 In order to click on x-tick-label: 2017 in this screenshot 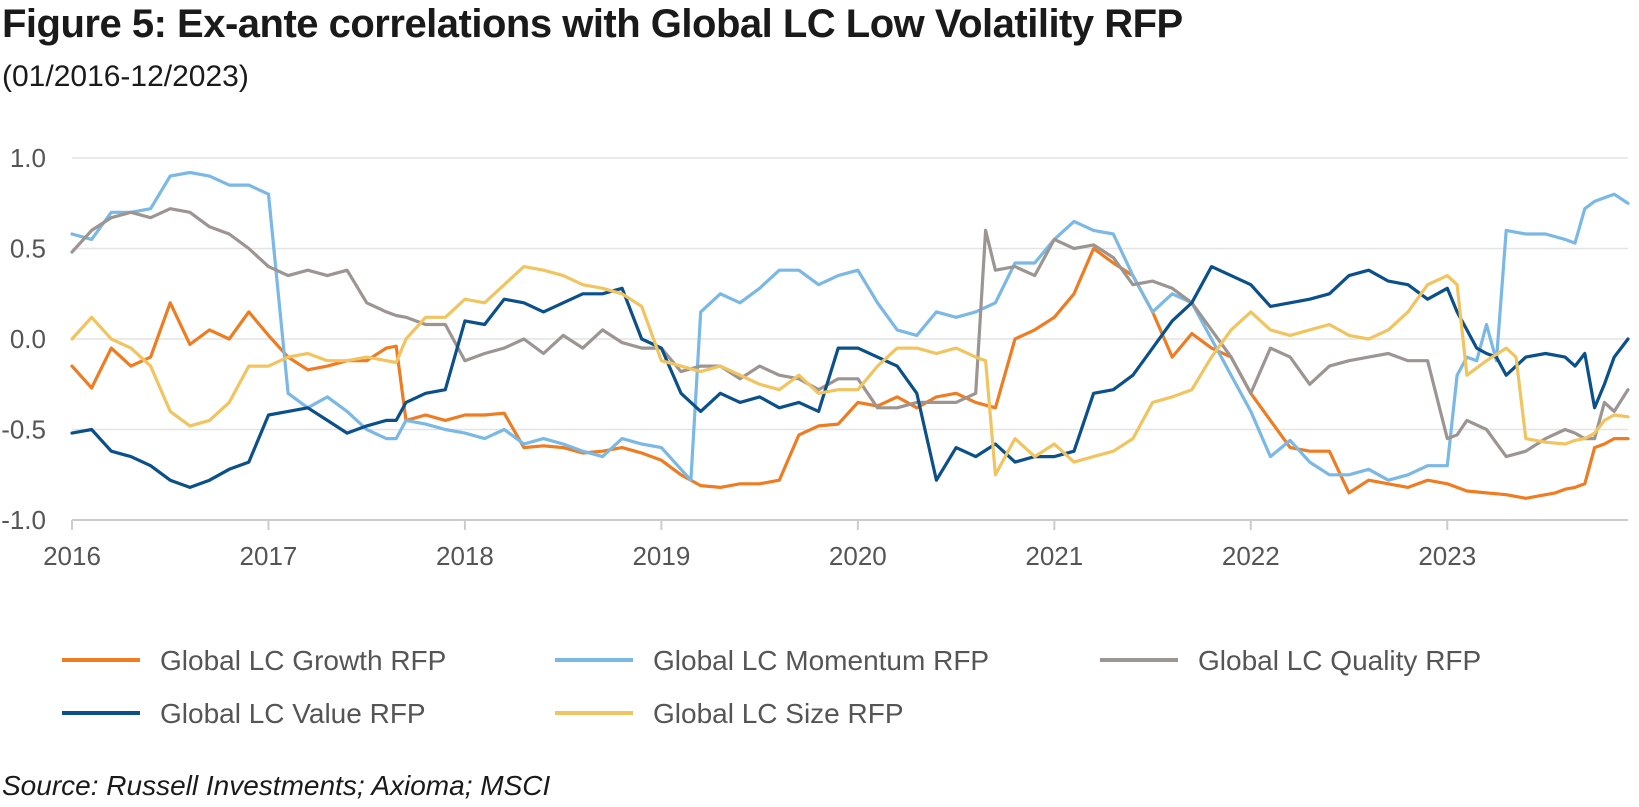, I will do `click(269, 556)`.